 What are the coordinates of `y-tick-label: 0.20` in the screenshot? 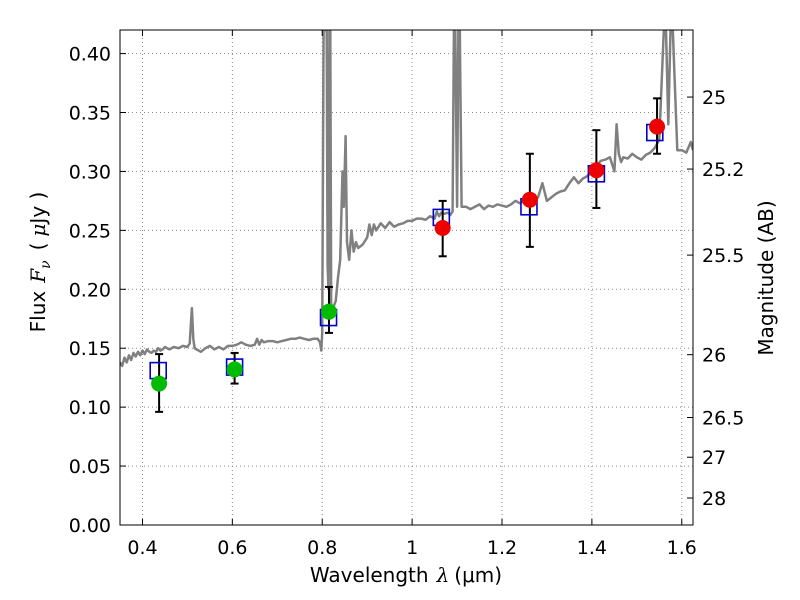 It's located at (90, 290).